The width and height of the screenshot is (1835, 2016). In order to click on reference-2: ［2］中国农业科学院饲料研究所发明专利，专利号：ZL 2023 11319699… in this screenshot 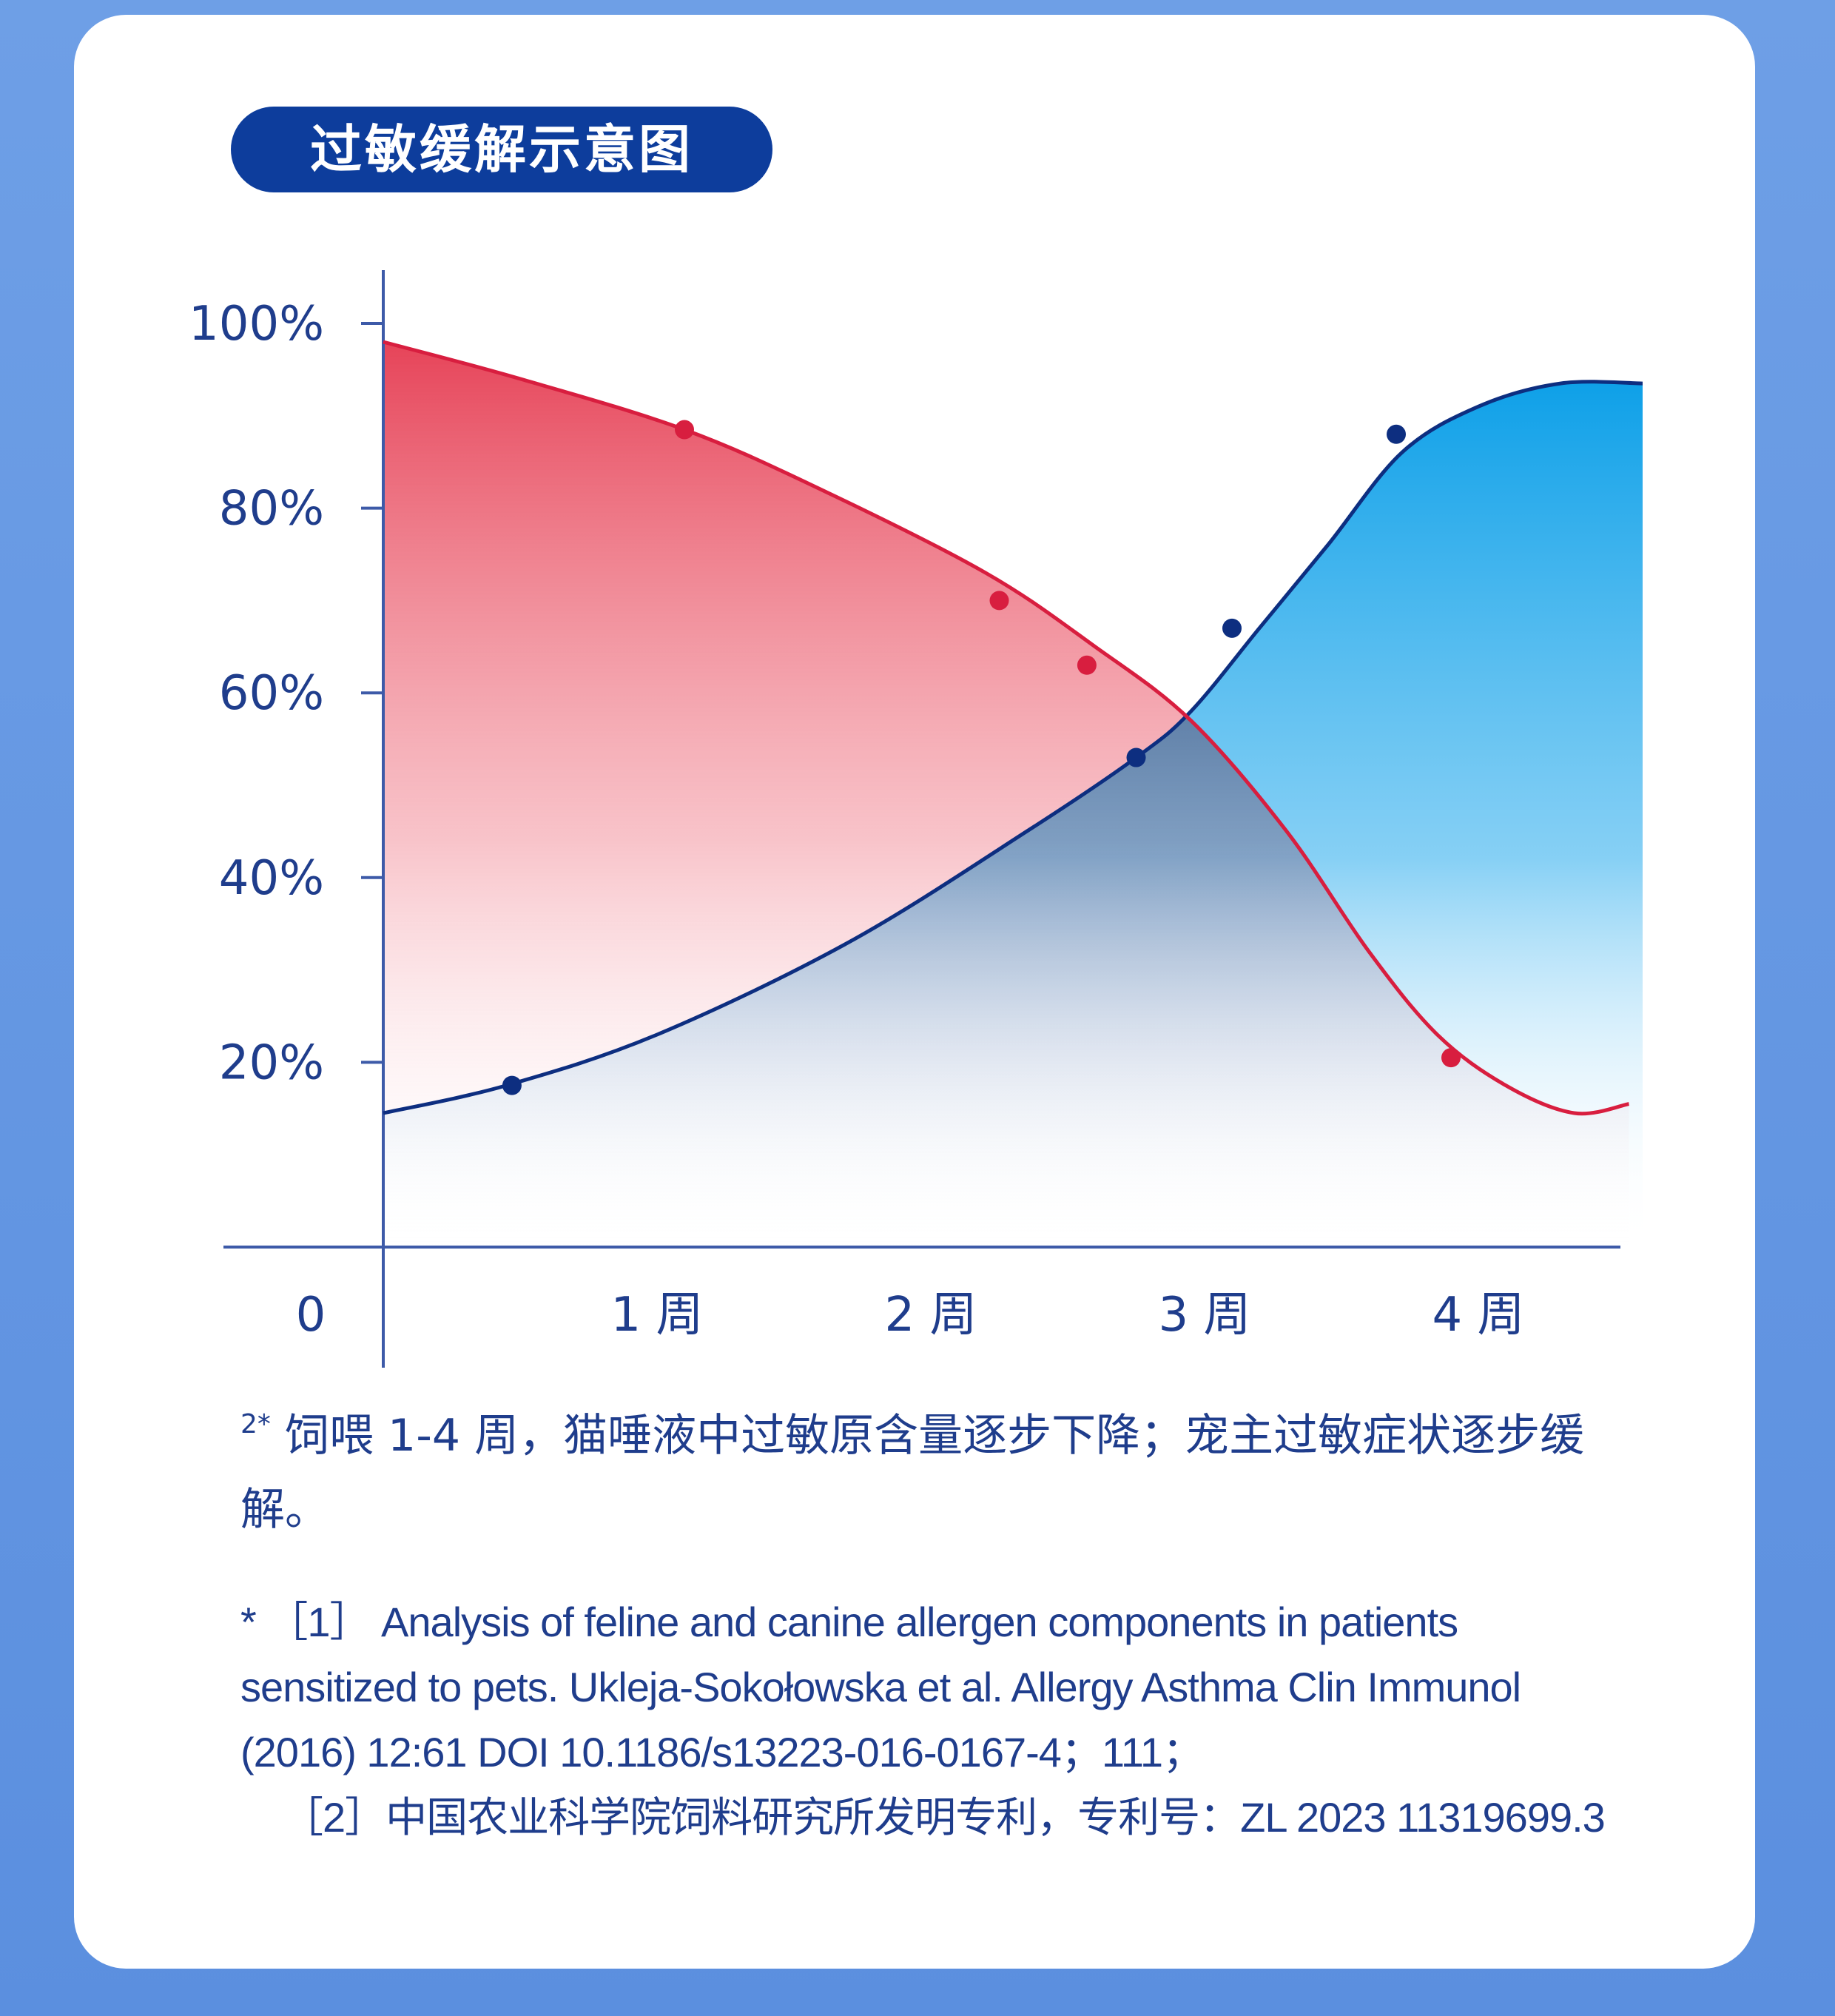, I will do `click(944, 1818)`.